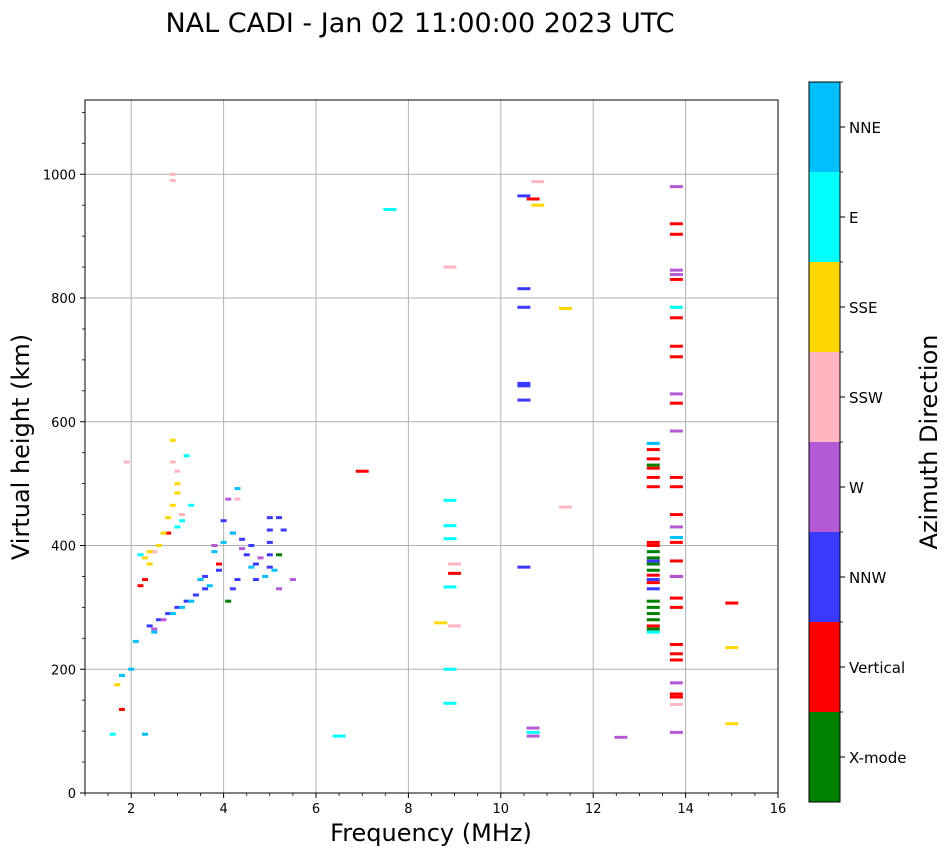  Describe the element at coordinates (419, 23) in the screenshot. I see `chart-title: NAL CADI - Jan 02 11:00:00 2023 UTC` at that location.